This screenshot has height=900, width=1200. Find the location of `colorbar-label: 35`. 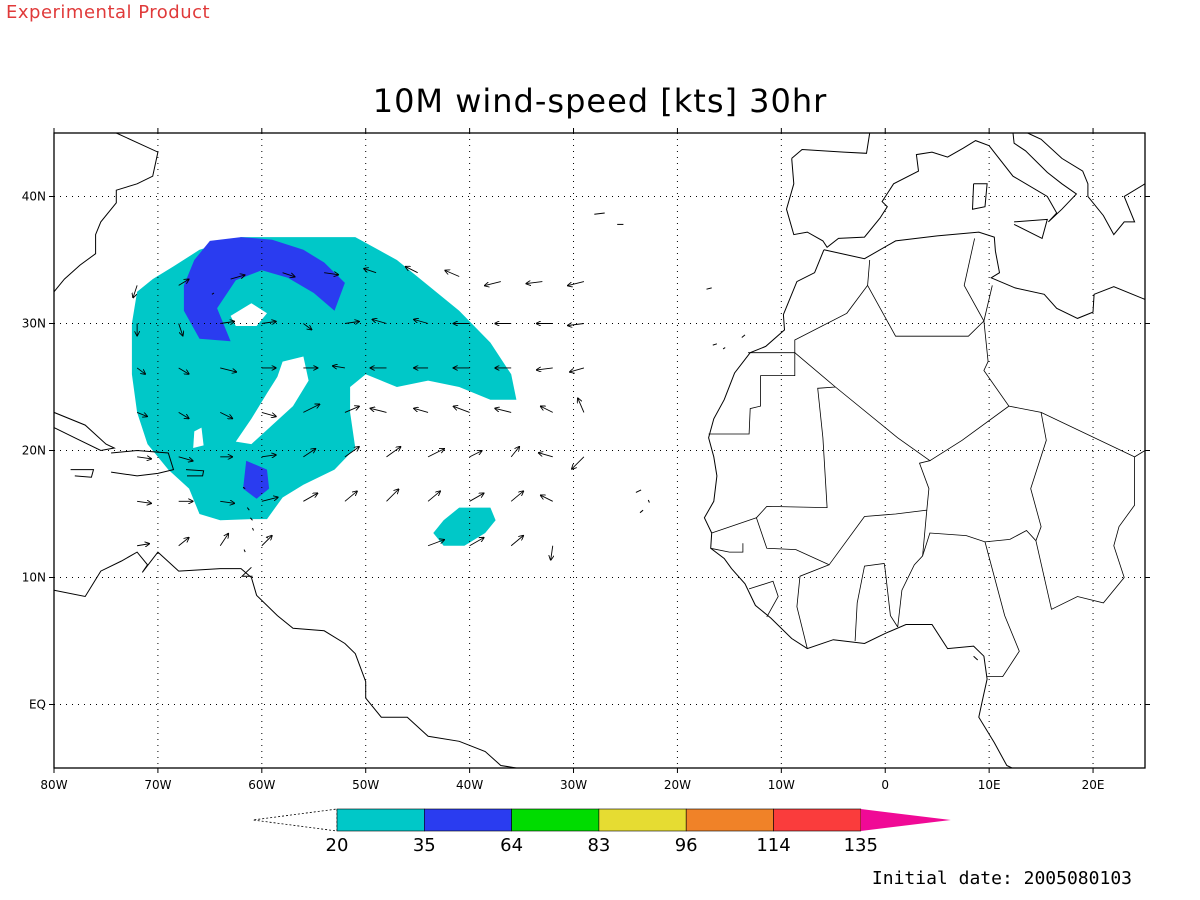

colorbar-label: 35 is located at coordinates (424, 845).